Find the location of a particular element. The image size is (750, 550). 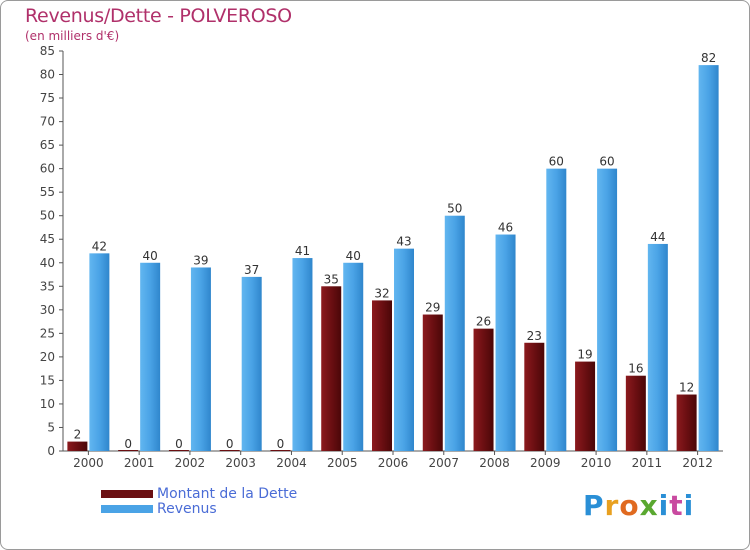

y-tick-label: 0 is located at coordinates (51, 451).